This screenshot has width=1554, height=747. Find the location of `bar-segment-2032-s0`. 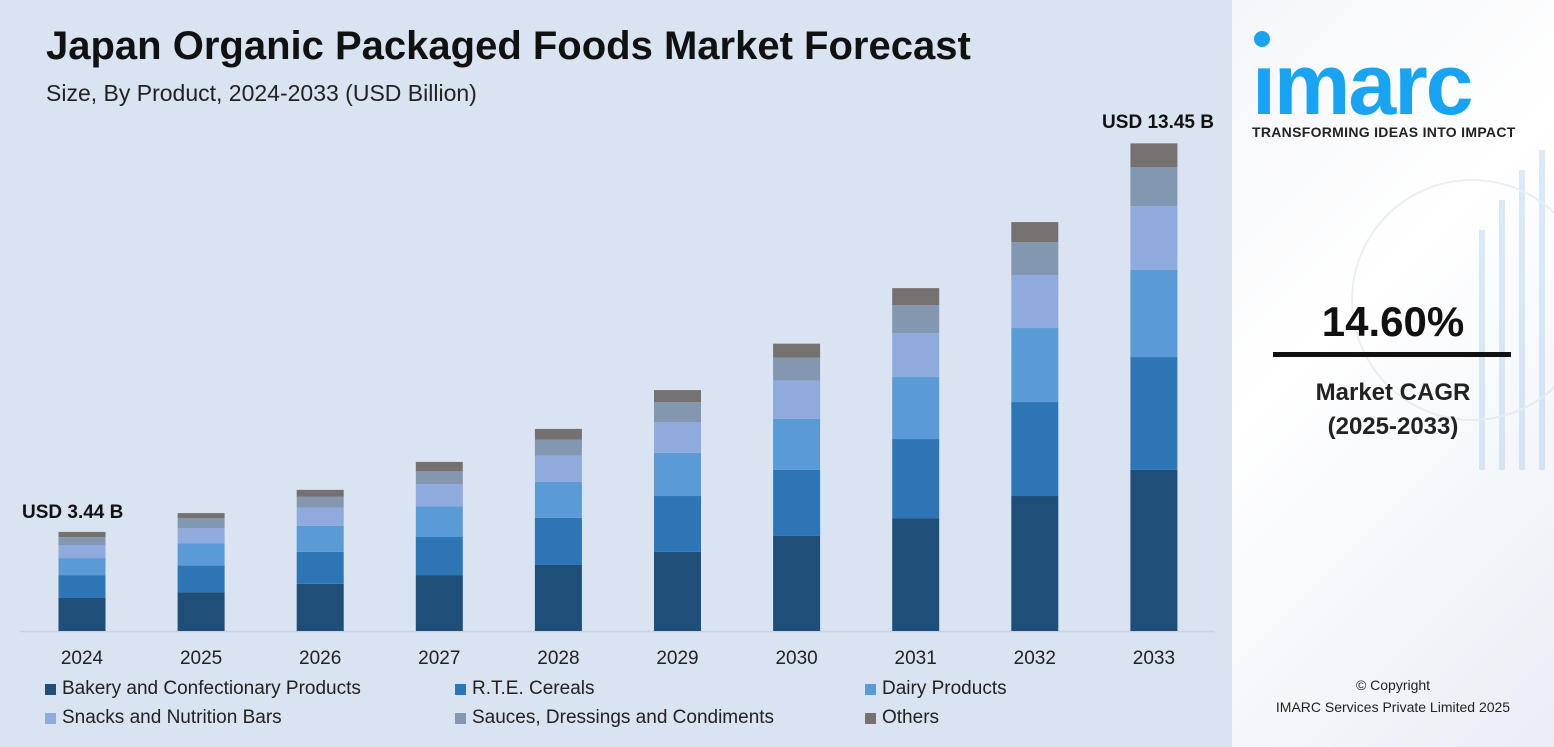

bar-segment-2032-s0 is located at coordinates (1035, 563).